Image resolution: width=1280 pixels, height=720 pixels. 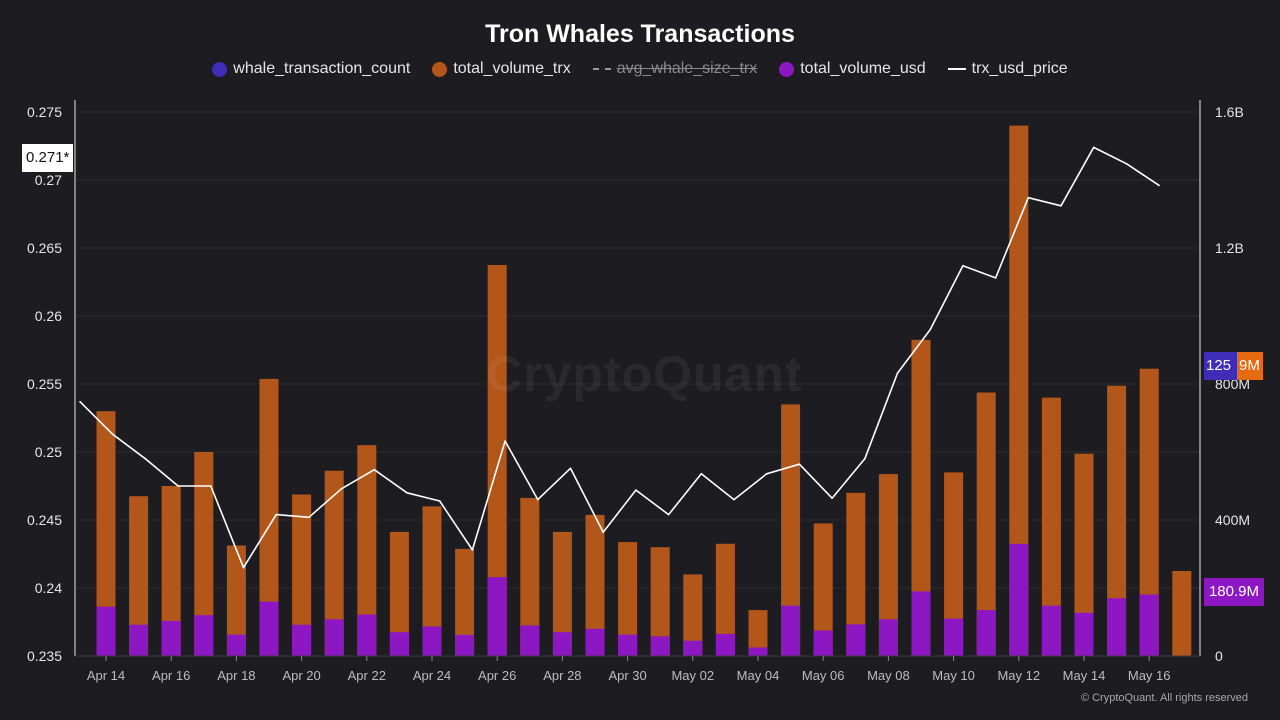 What do you see at coordinates (501, 69) in the screenshot?
I see `legend-item-total-volume-trx: total_volume_trx` at bounding box center [501, 69].